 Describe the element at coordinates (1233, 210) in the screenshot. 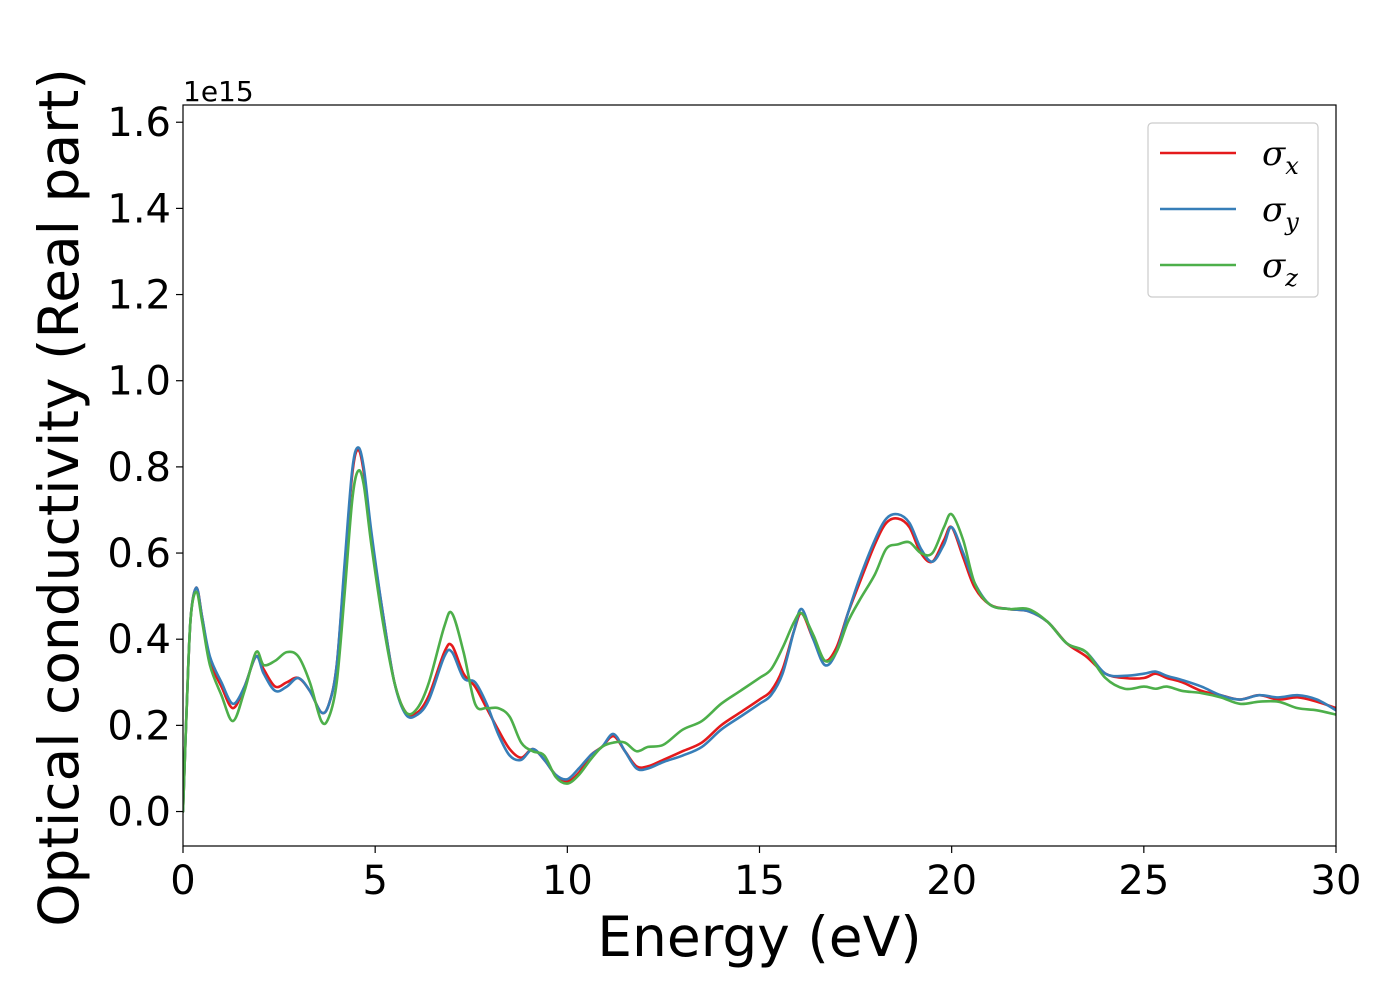

I see `legend: σx σy σz` at that location.